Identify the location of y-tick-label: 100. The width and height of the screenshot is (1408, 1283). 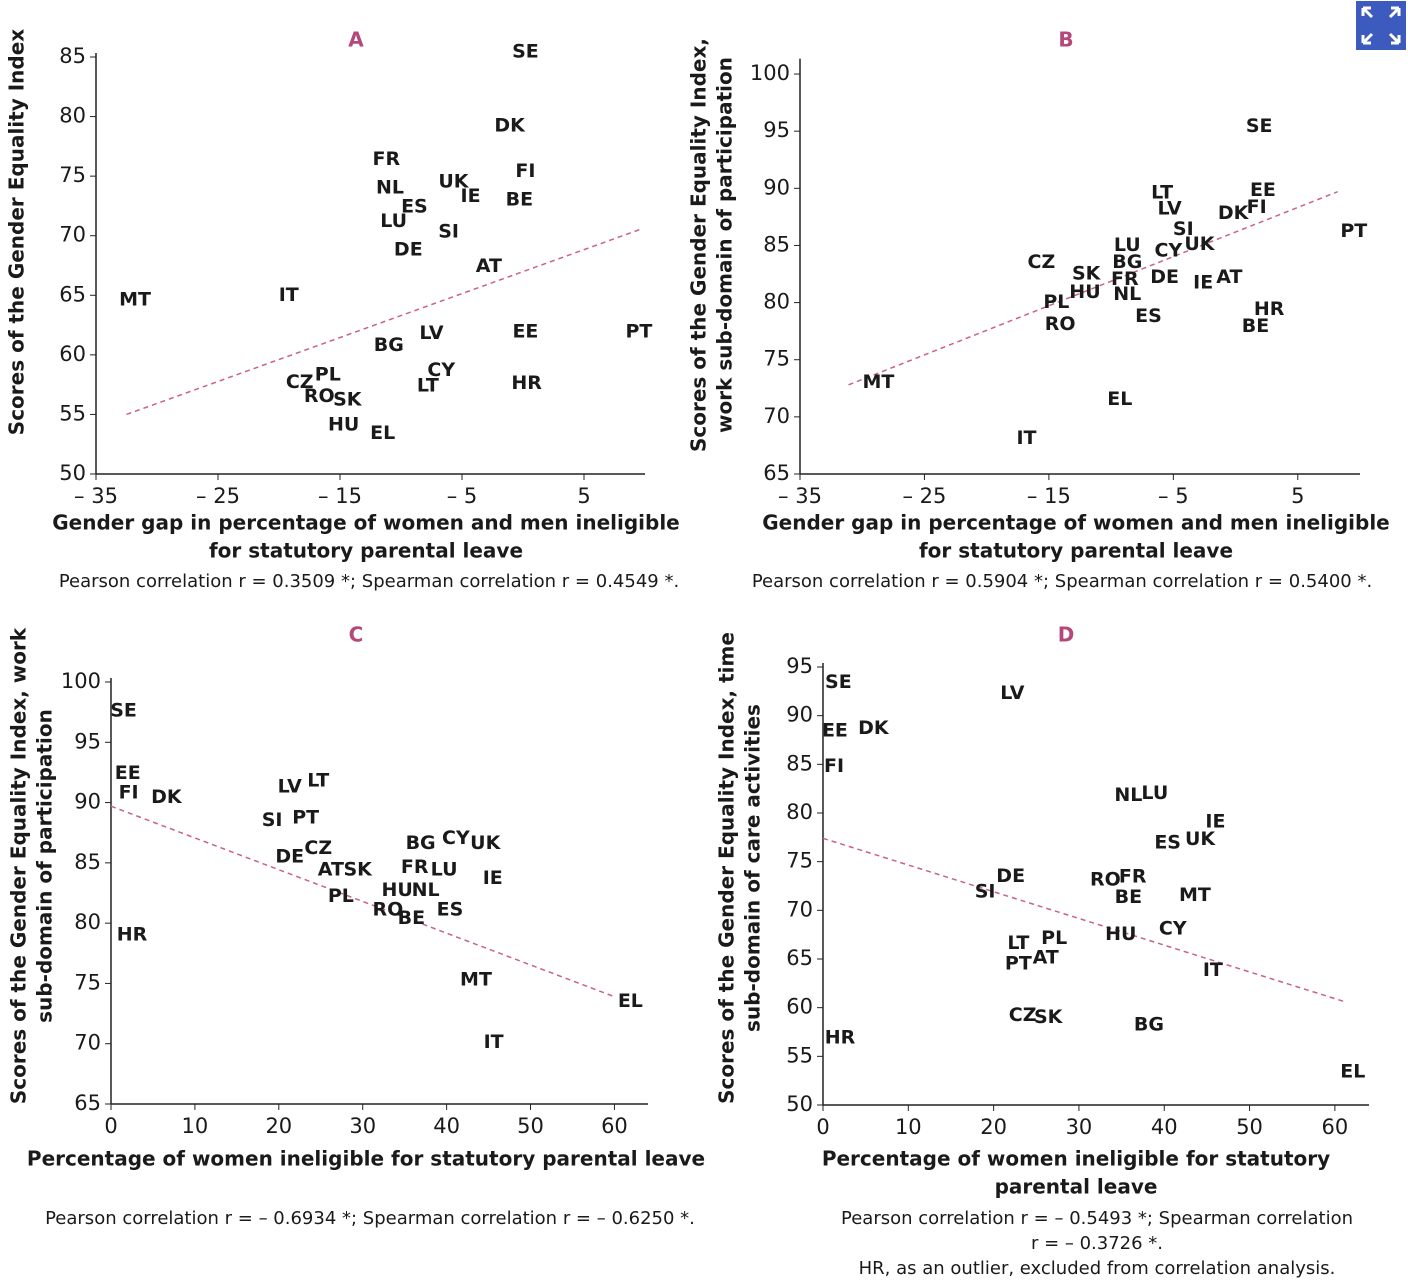
(770, 73).